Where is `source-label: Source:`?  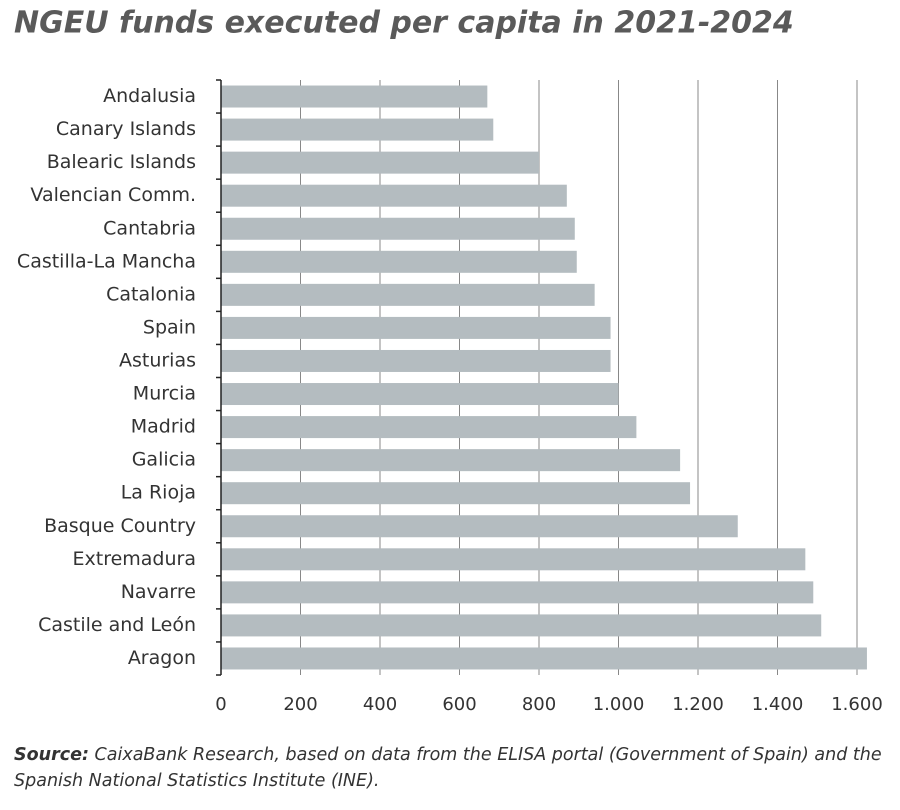
source-label: Source: is located at coordinates (51, 755).